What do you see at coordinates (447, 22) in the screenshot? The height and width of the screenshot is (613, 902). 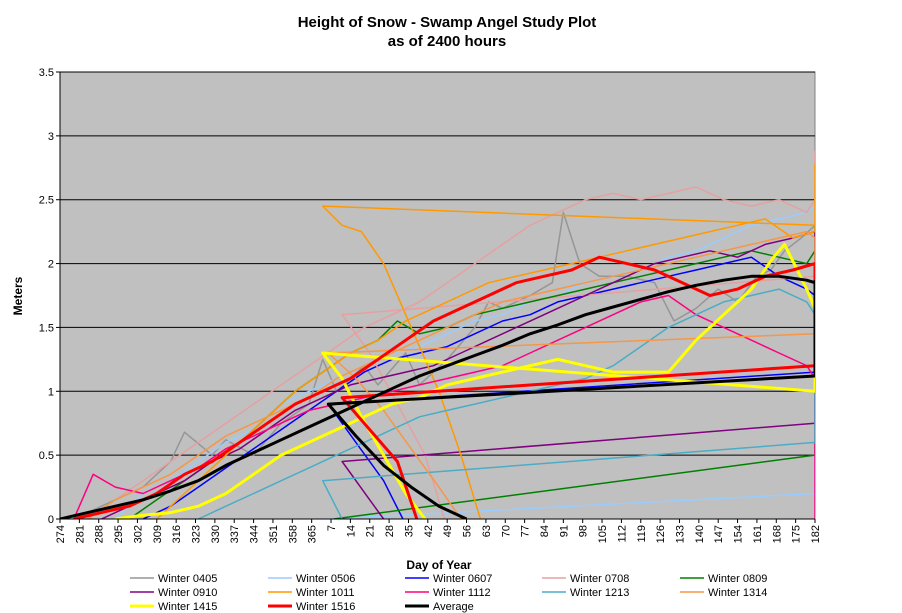 I see `chart-title: Height of Snow - Swamp Angel Study Plot` at bounding box center [447, 22].